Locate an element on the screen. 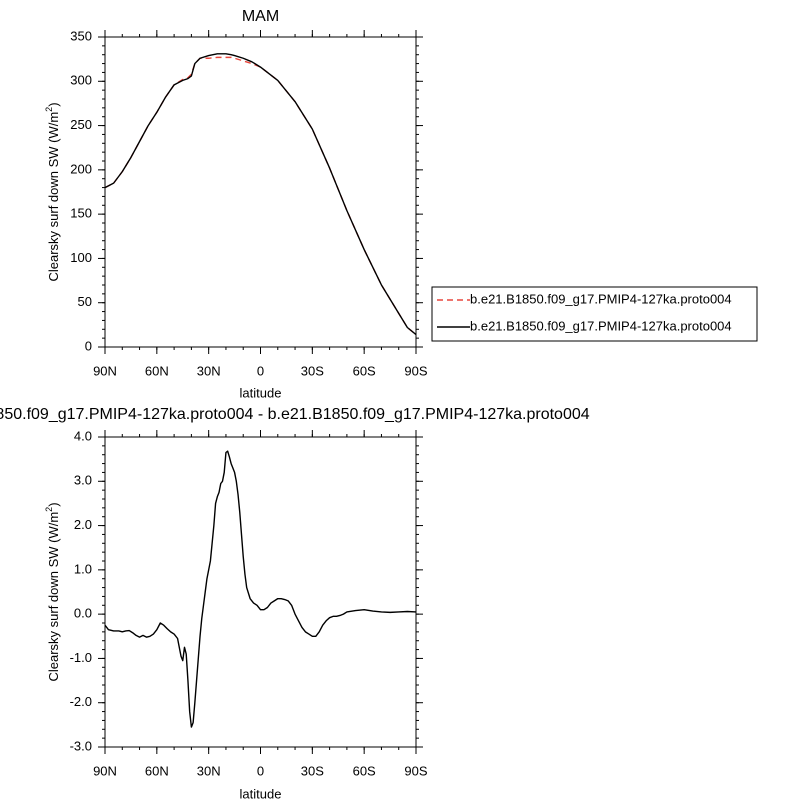 The image size is (800, 800). y-tick-label: 200 is located at coordinates (81, 168).